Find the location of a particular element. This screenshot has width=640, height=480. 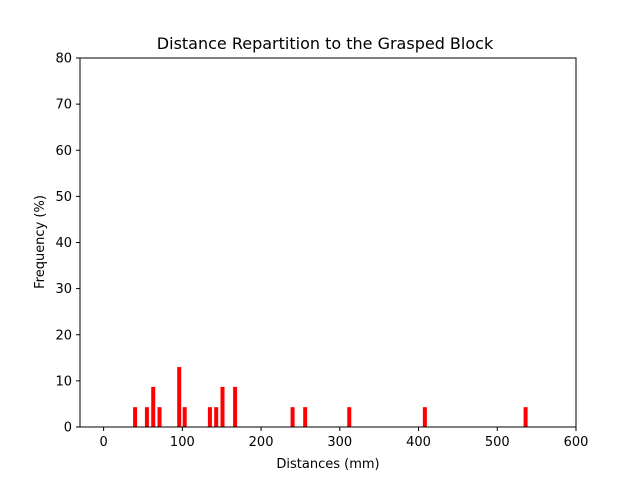

y-axis-ticks: 0 10 20 30 40 50 60 70 80 is located at coordinates (67, 244).